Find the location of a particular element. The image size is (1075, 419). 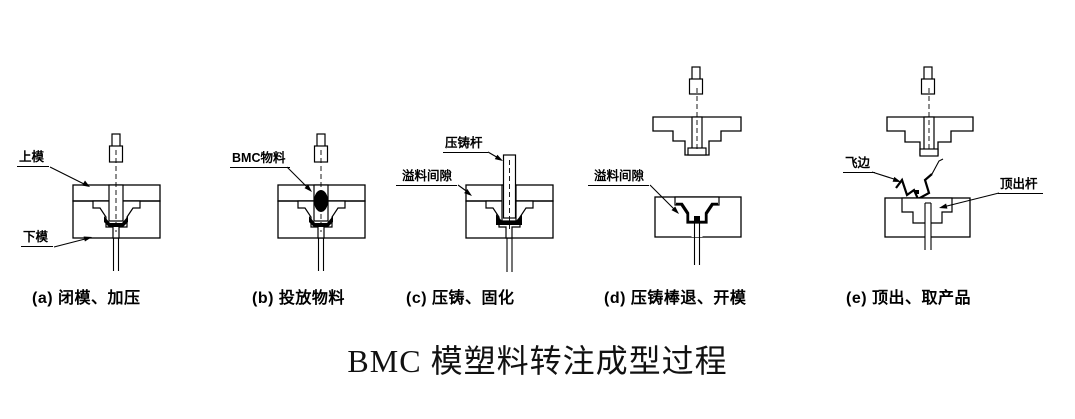

stage-c-drawing is located at coordinates (505, 211).